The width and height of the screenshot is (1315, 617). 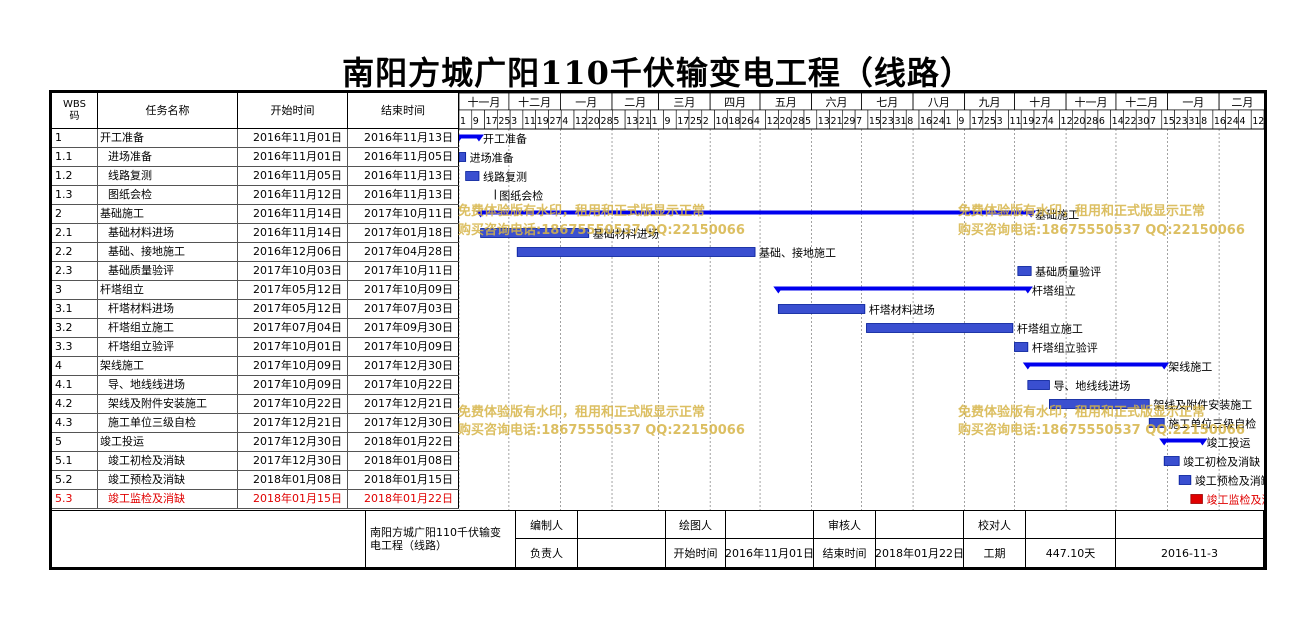 I want to click on task-wbs: 1.3, so click(x=75, y=195).